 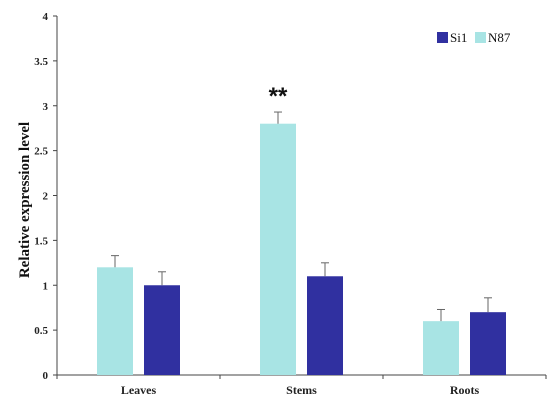 What do you see at coordinates (301, 390) in the screenshot?
I see `x-tick-label: Stems` at bounding box center [301, 390].